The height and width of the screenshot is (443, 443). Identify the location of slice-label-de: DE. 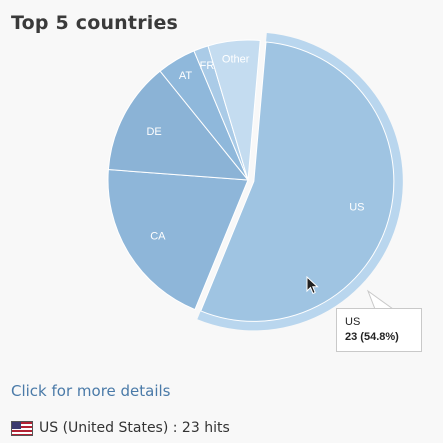
(153, 132).